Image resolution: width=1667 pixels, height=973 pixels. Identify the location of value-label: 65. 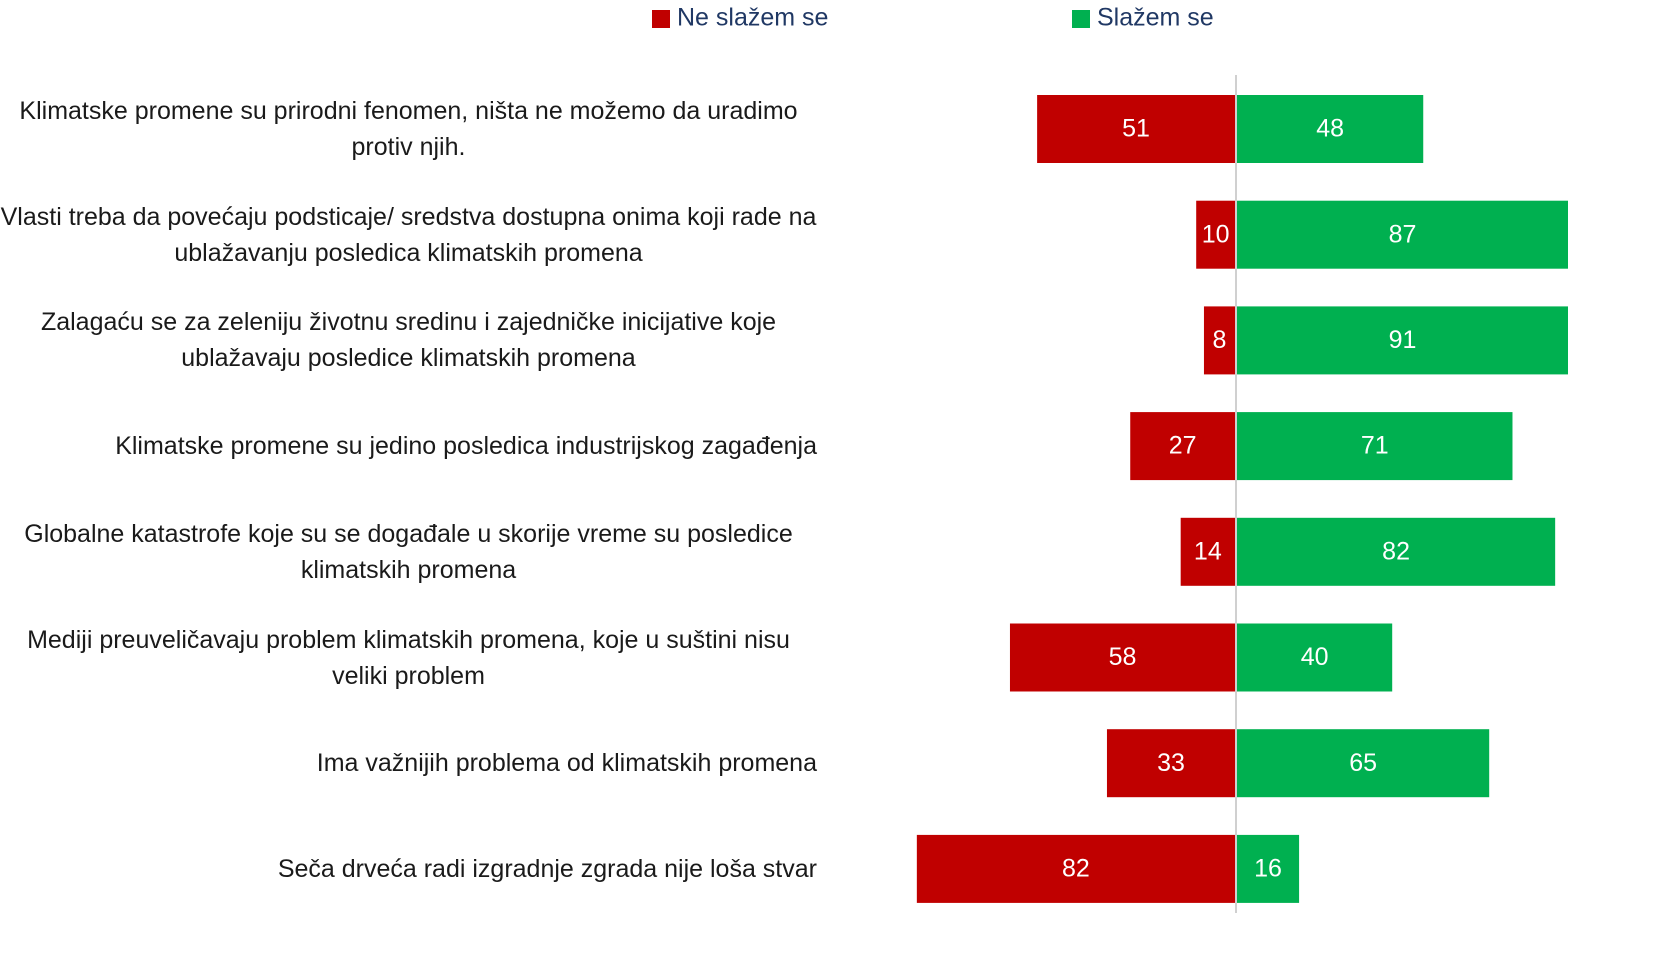
(1363, 763).